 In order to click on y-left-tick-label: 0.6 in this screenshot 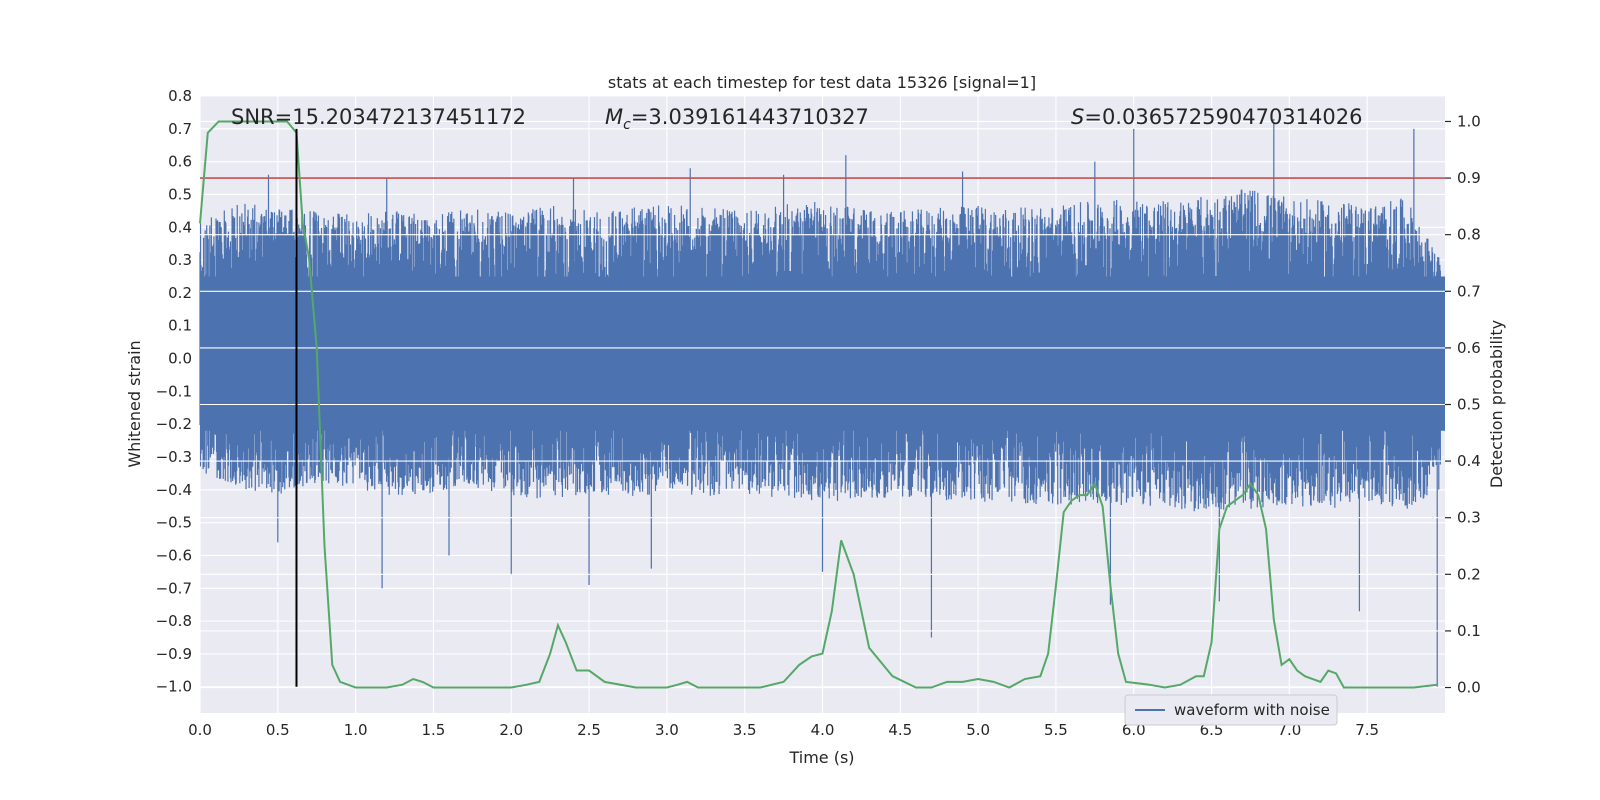, I will do `click(180, 162)`.